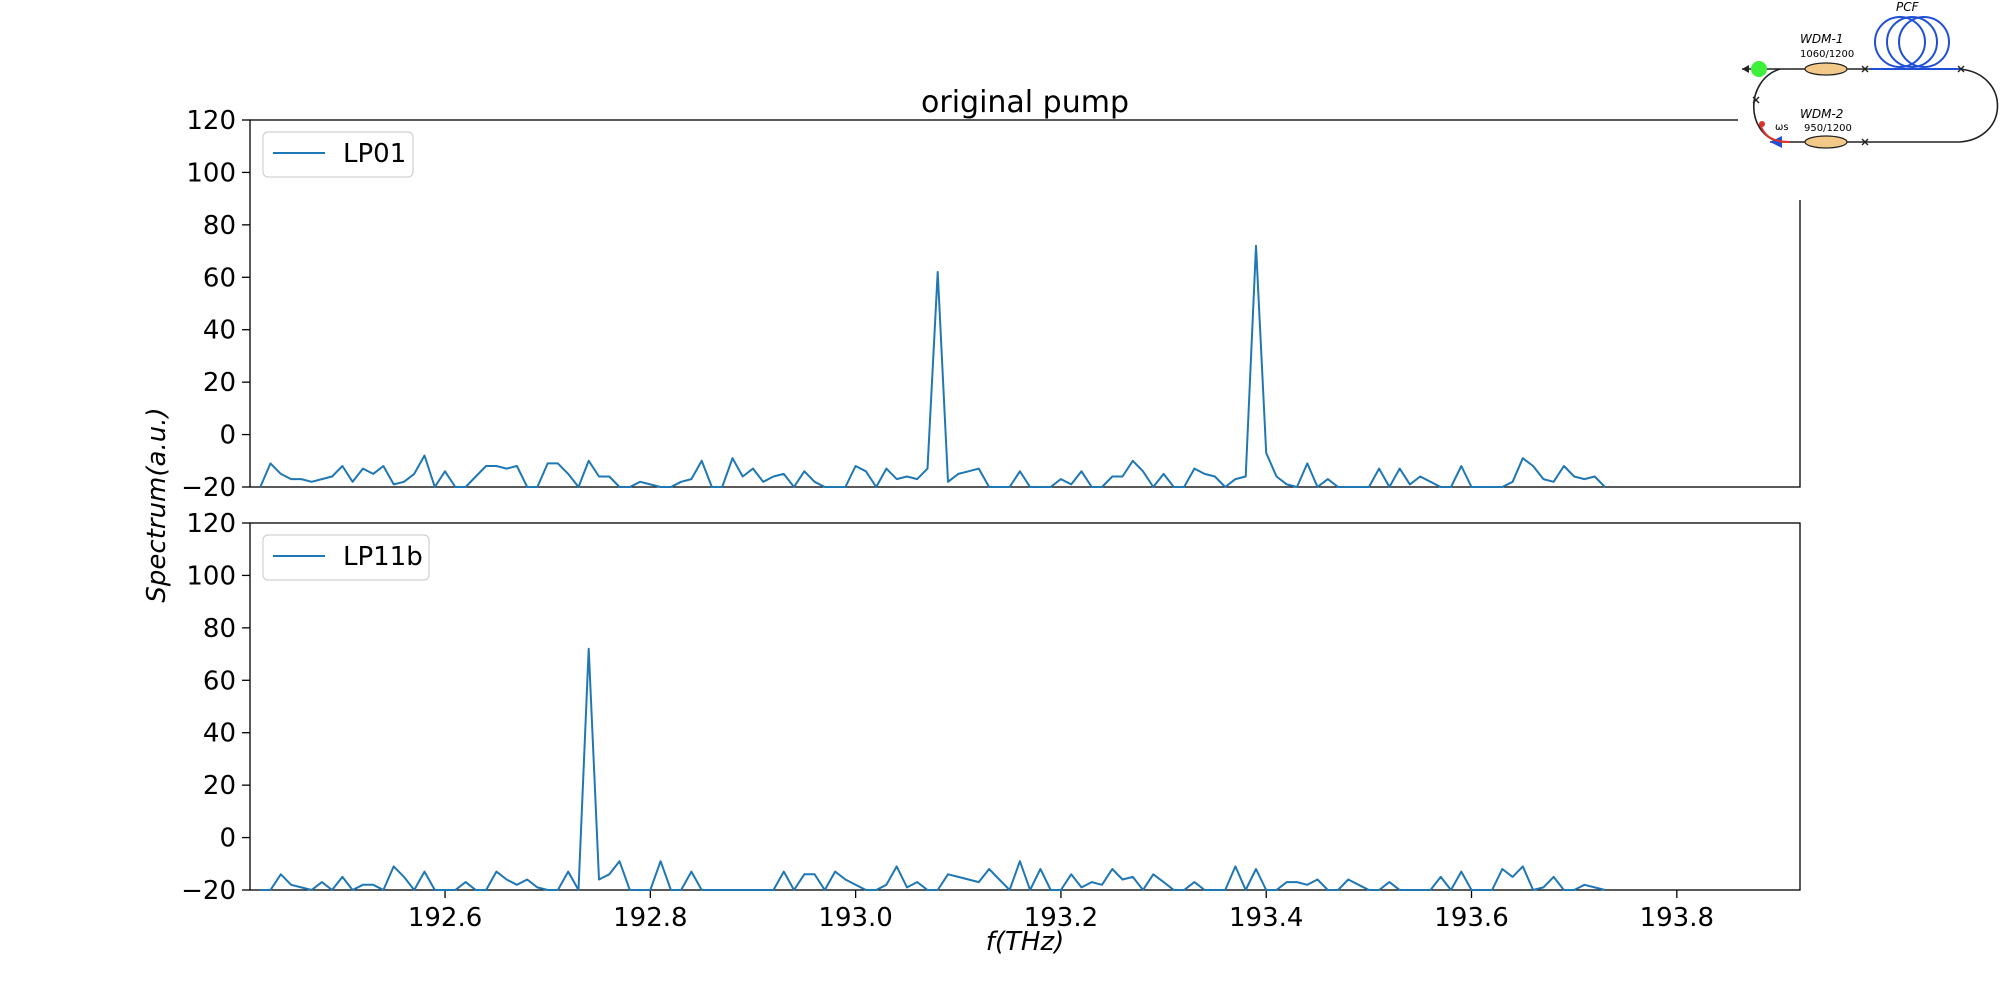  Describe the element at coordinates (1776, 142) in the screenshot. I see `output-arrow-icon` at that location.